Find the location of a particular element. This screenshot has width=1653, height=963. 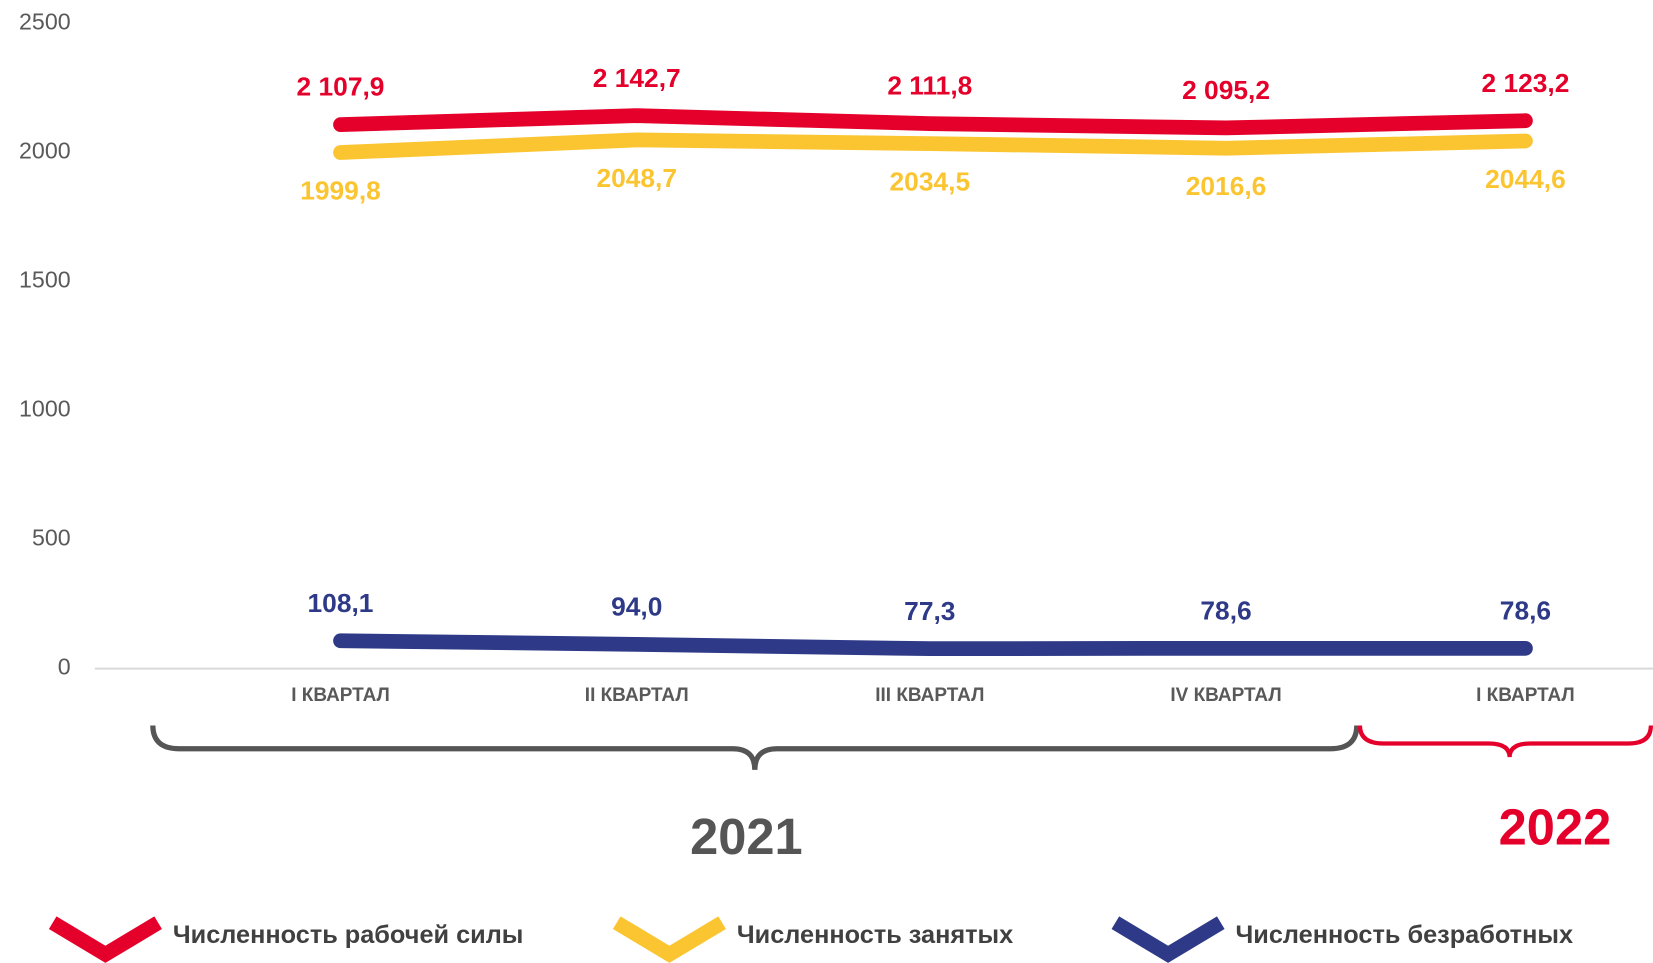

x-tick-label: IV КВАРТАЛ is located at coordinates (1225, 695).